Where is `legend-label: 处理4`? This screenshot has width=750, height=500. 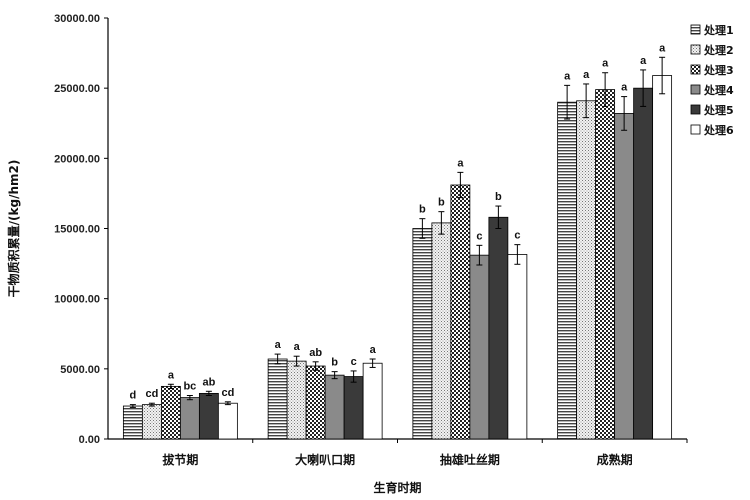
legend-label: 处理4 is located at coordinates (718, 90).